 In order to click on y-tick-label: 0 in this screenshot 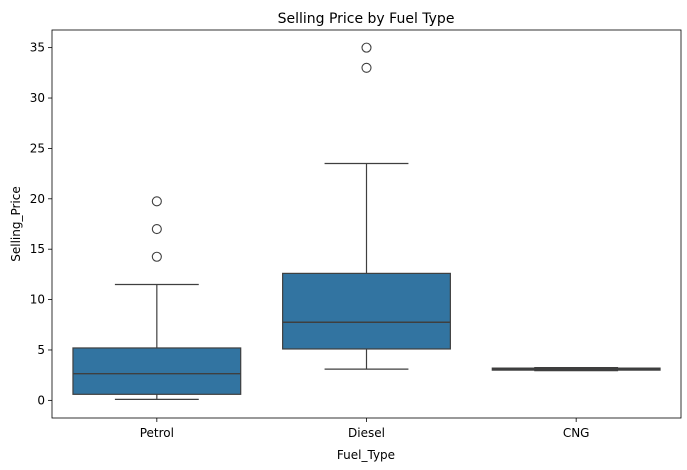, I will do `click(41, 400)`.